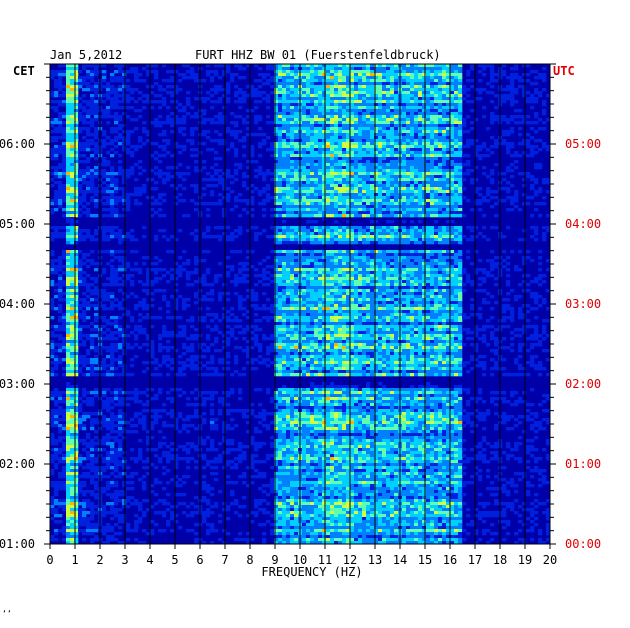  What do you see at coordinates (17, 224) in the screenshot?
I see `cet-time-label: 05:00` at bounding box center [17, 224].